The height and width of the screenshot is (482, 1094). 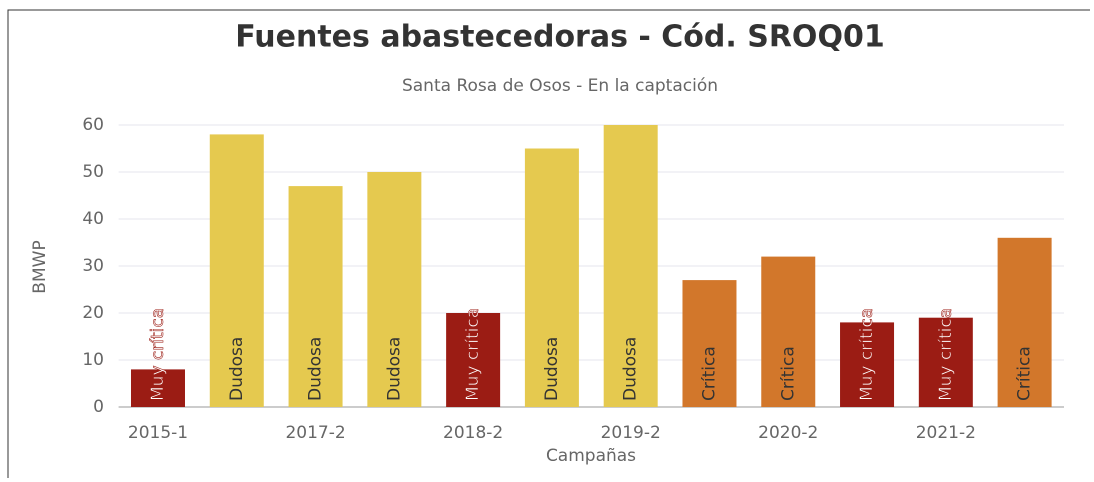 What do you see at coordinates (946, 433) in the screenshot?
I see `x-tick-label: 2021-2` at bounding box center [946, 433].